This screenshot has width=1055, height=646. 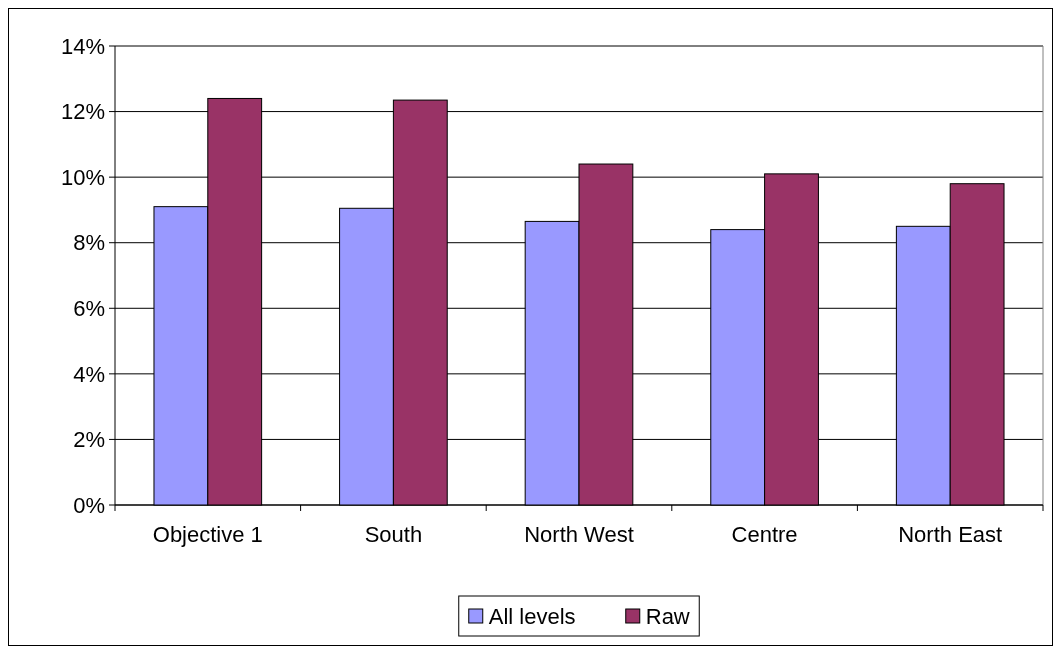 What do you see at coordinates (579, 534) in the screenshot?
I see `x-tick-label: North West` at bounding box center [579, 534].